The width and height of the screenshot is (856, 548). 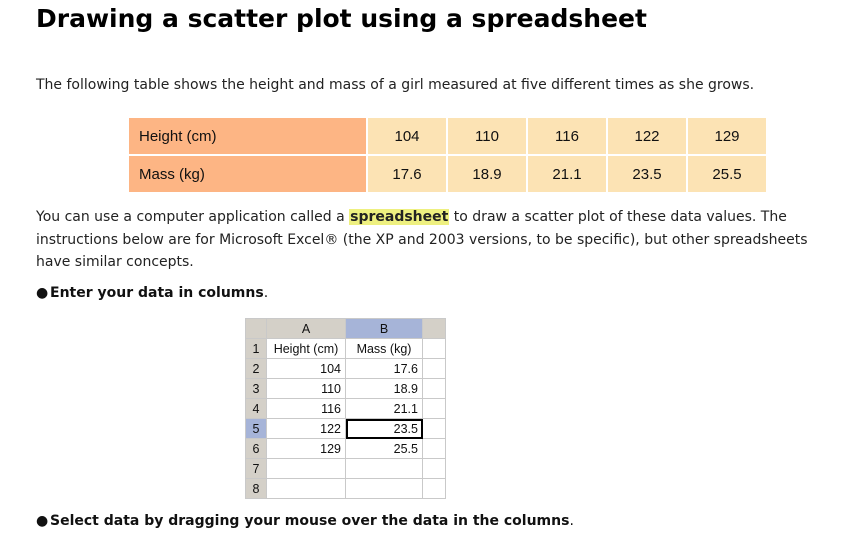 What do you see at coordinates (247, 136) in the screenshot?
I see `row-header-height: Height (cm)` at bounding box center [247, 136].